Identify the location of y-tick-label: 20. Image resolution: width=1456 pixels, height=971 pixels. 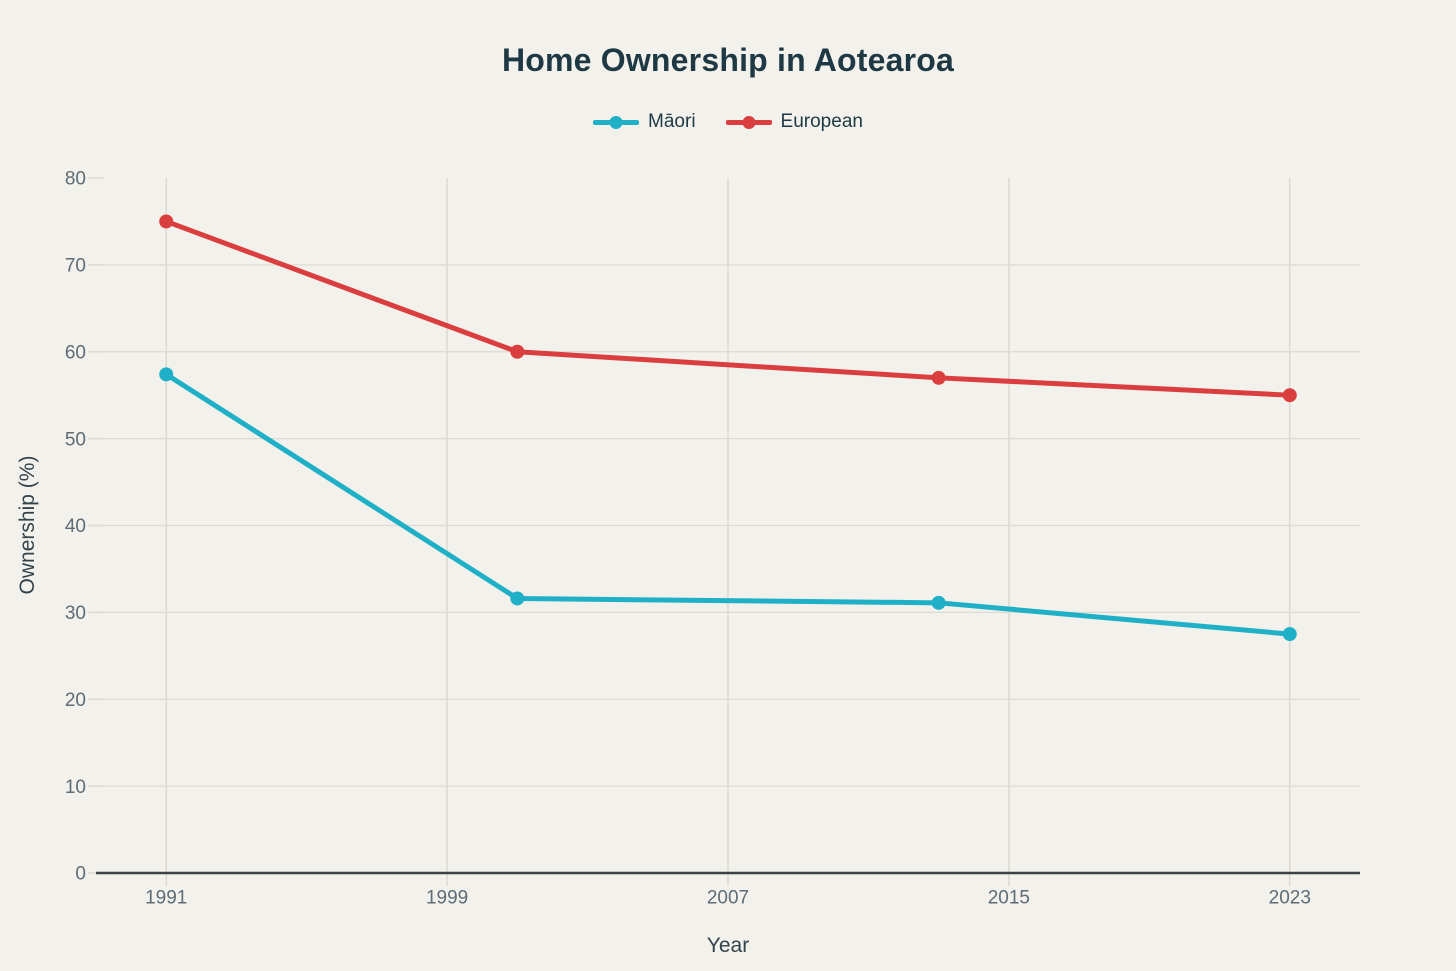
(75, 700).